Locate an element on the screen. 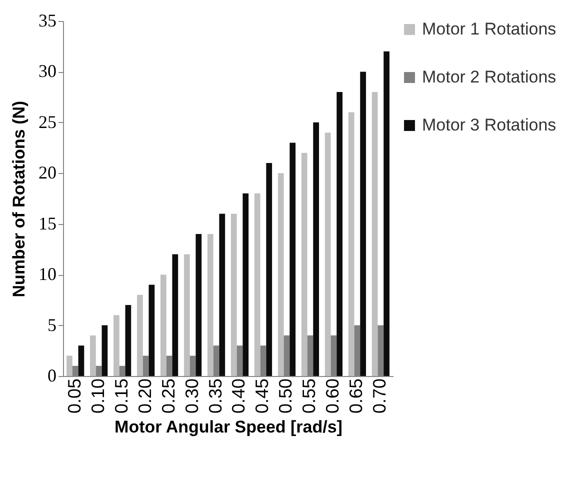  y-tick-label: 0 is located at coordinates (52, 376).